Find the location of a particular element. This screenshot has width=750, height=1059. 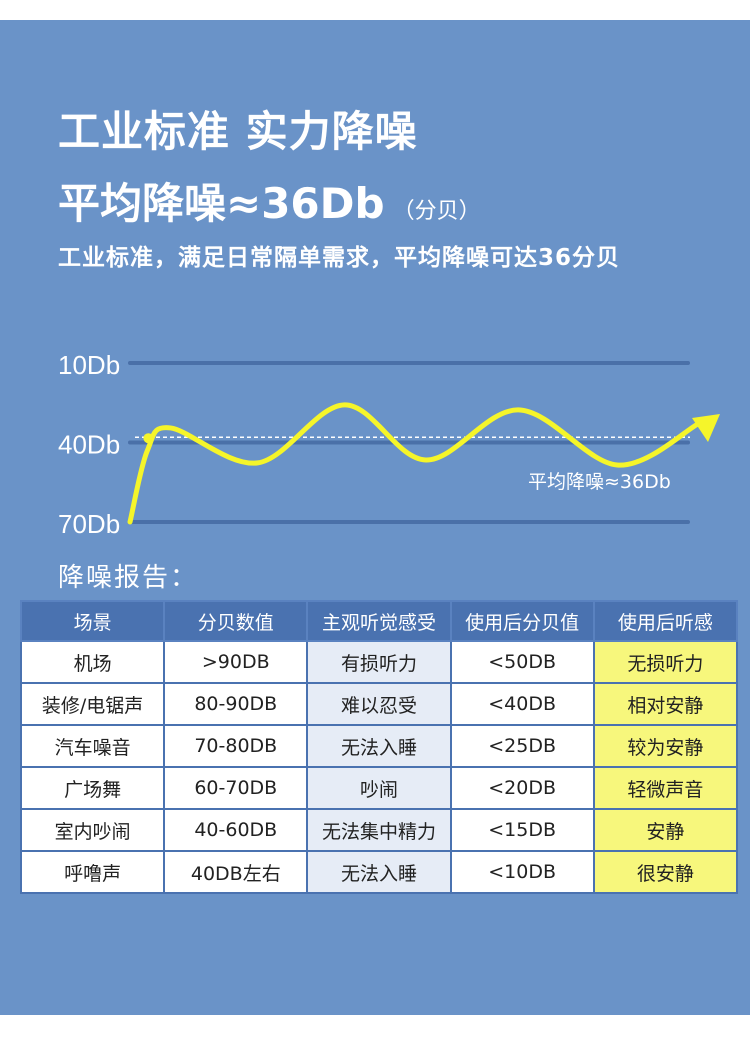

table-cell: 装修/电锯声 is located at coordinates (92, 704).